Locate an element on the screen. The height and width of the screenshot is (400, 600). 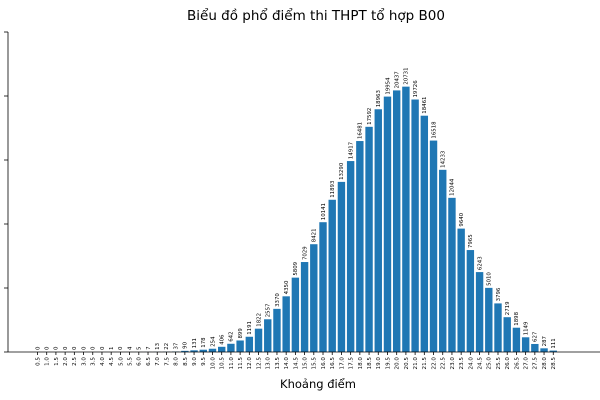
data-label-17.0: 13290 is located at coordinates (342, 171).